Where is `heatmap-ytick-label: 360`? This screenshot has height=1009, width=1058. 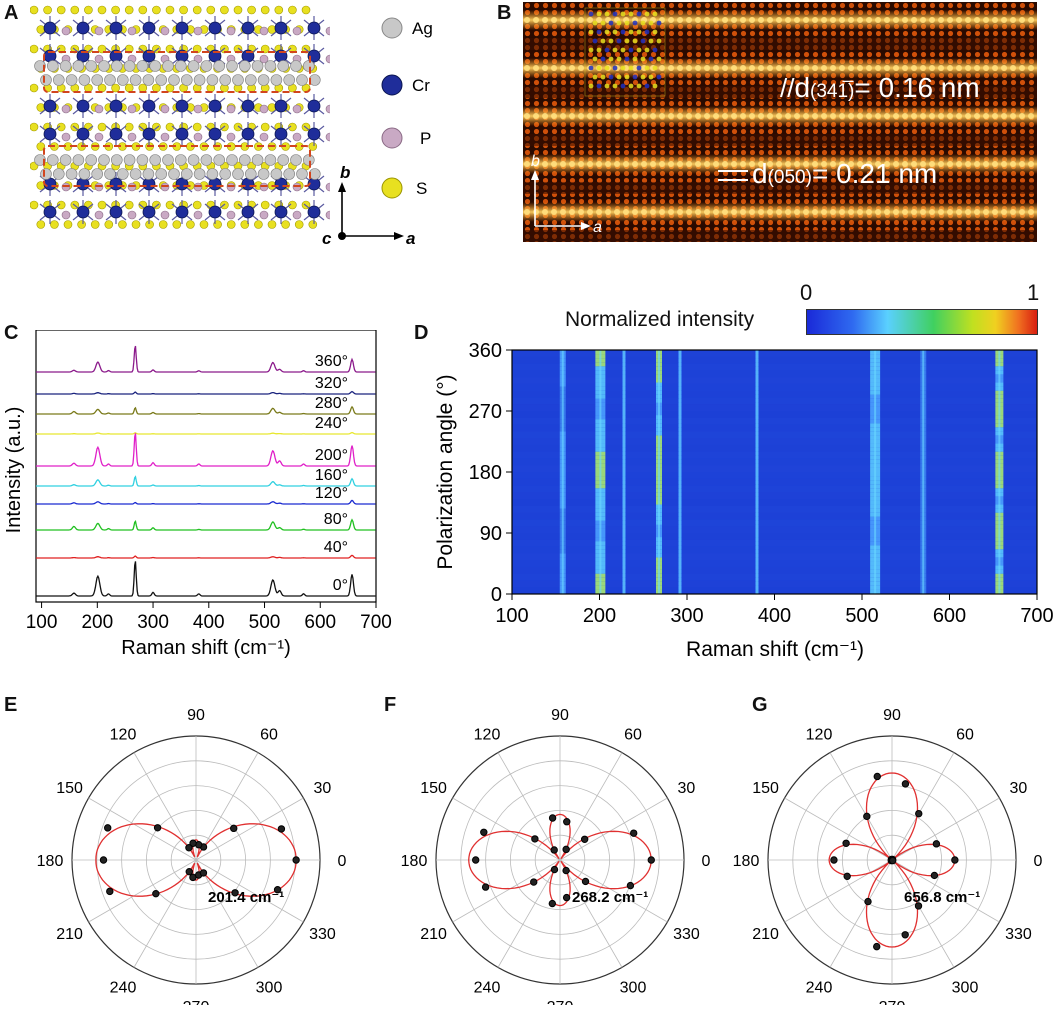 heatmap-ytick-label: 360 is located at coordinates (485, 351).